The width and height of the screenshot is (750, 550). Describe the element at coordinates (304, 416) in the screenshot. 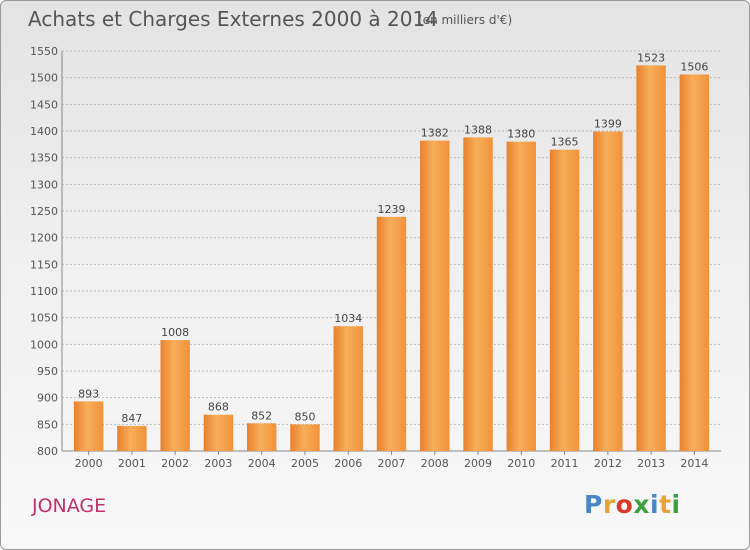

I see `data-label: 850` at that location.